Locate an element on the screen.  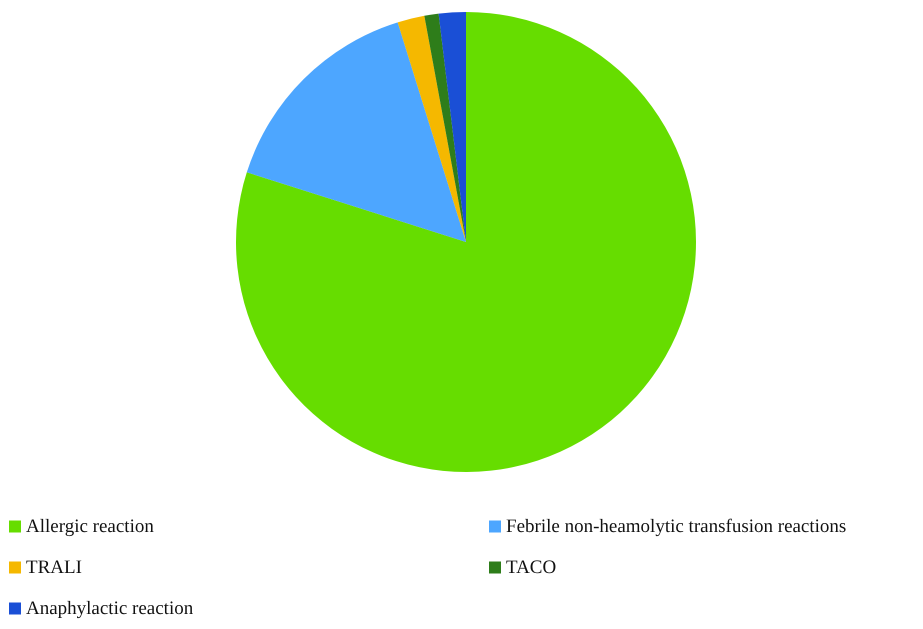
legend-label: Anaphylactic reaction is located at coordinates (110, 608).